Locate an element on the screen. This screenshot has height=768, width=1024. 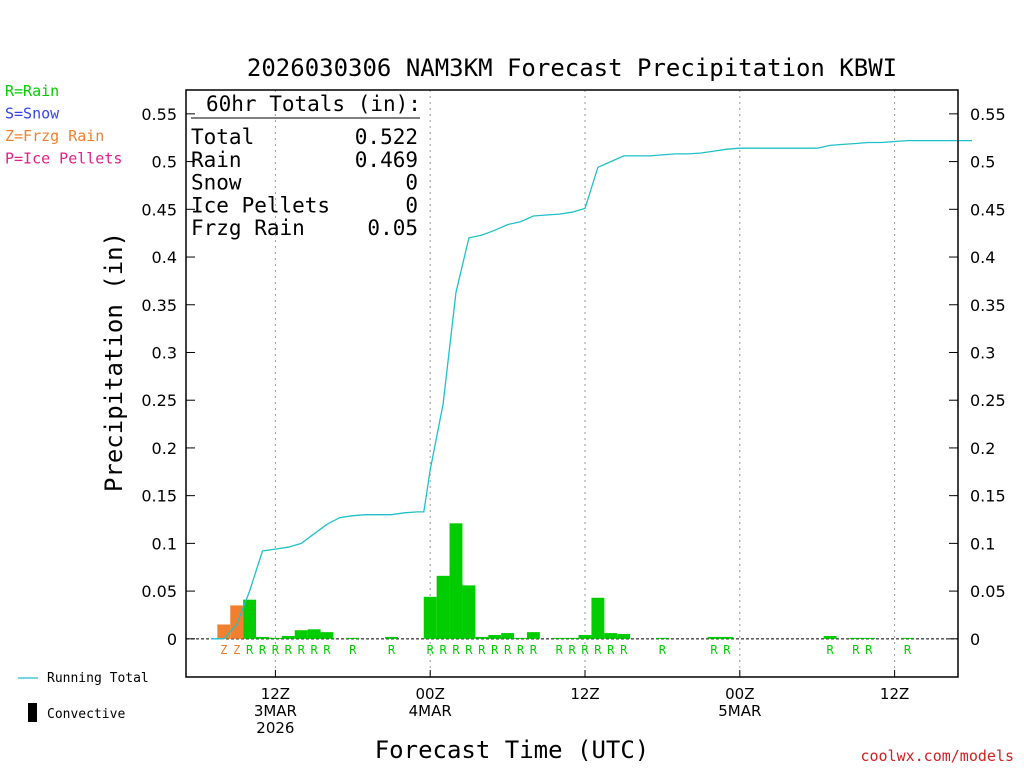
y-tick-label-left: 0.2 is located at coordinates (164, 448).